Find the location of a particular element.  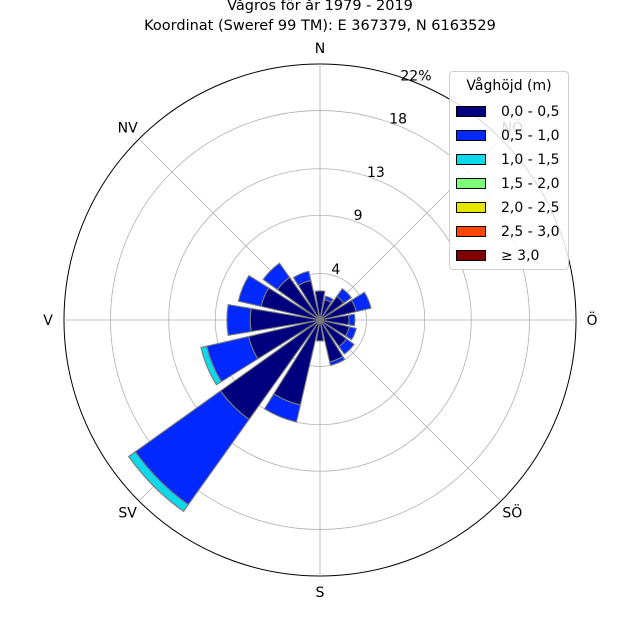

legend-label: 1,5 - 2,0 is located at coordinates (530, 184).